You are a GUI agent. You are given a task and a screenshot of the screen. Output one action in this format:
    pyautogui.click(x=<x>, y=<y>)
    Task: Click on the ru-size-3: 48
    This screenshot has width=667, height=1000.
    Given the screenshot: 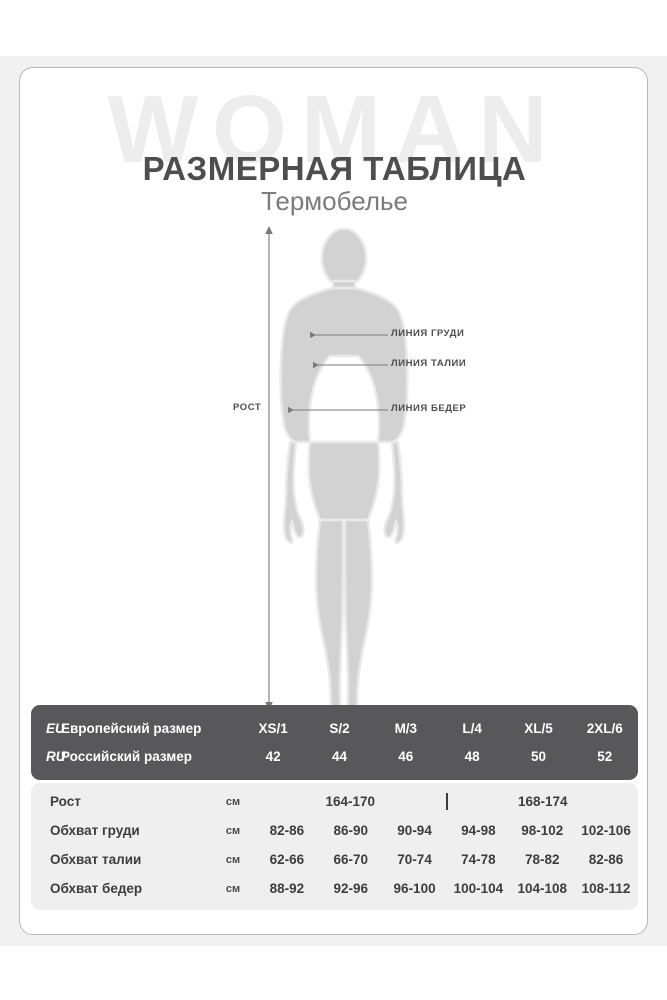 What is the action you would take?
    pyautogui.click(x=472, y=756)
    